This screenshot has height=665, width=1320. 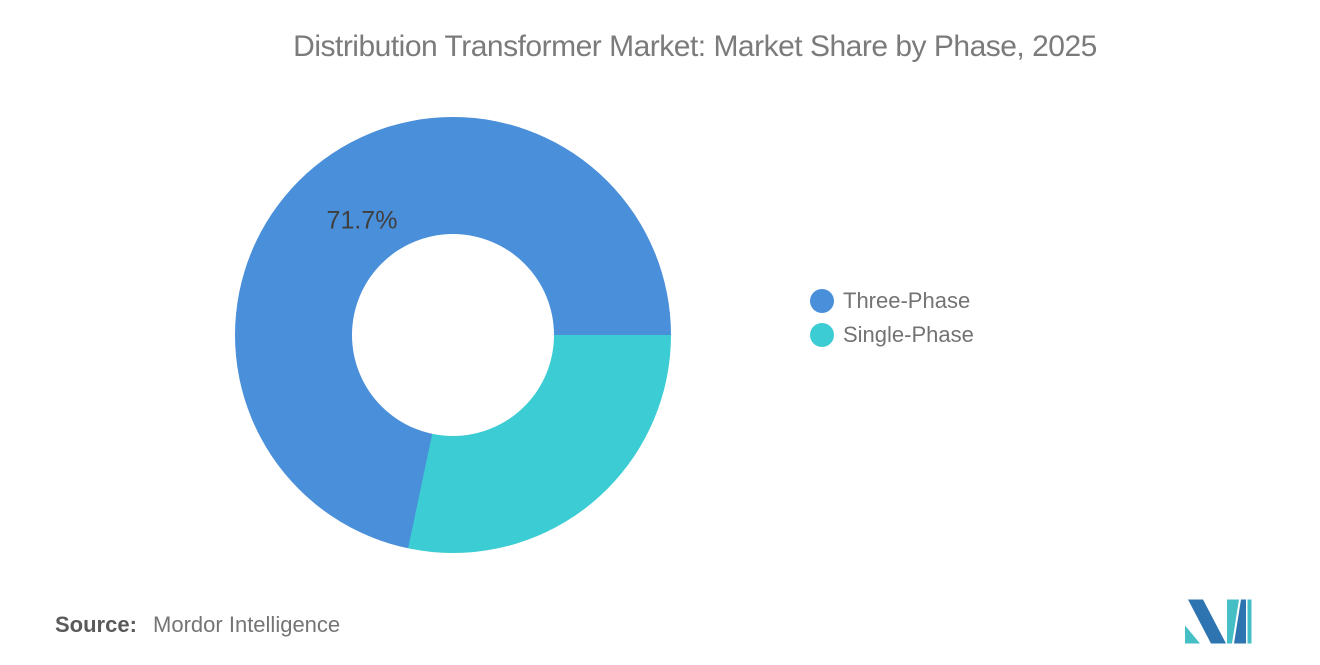 What do you see at coordinates (247, 624) in the screenshot?
I see `source-value: Mordor Intelligence` at bounding box center [247, 624].